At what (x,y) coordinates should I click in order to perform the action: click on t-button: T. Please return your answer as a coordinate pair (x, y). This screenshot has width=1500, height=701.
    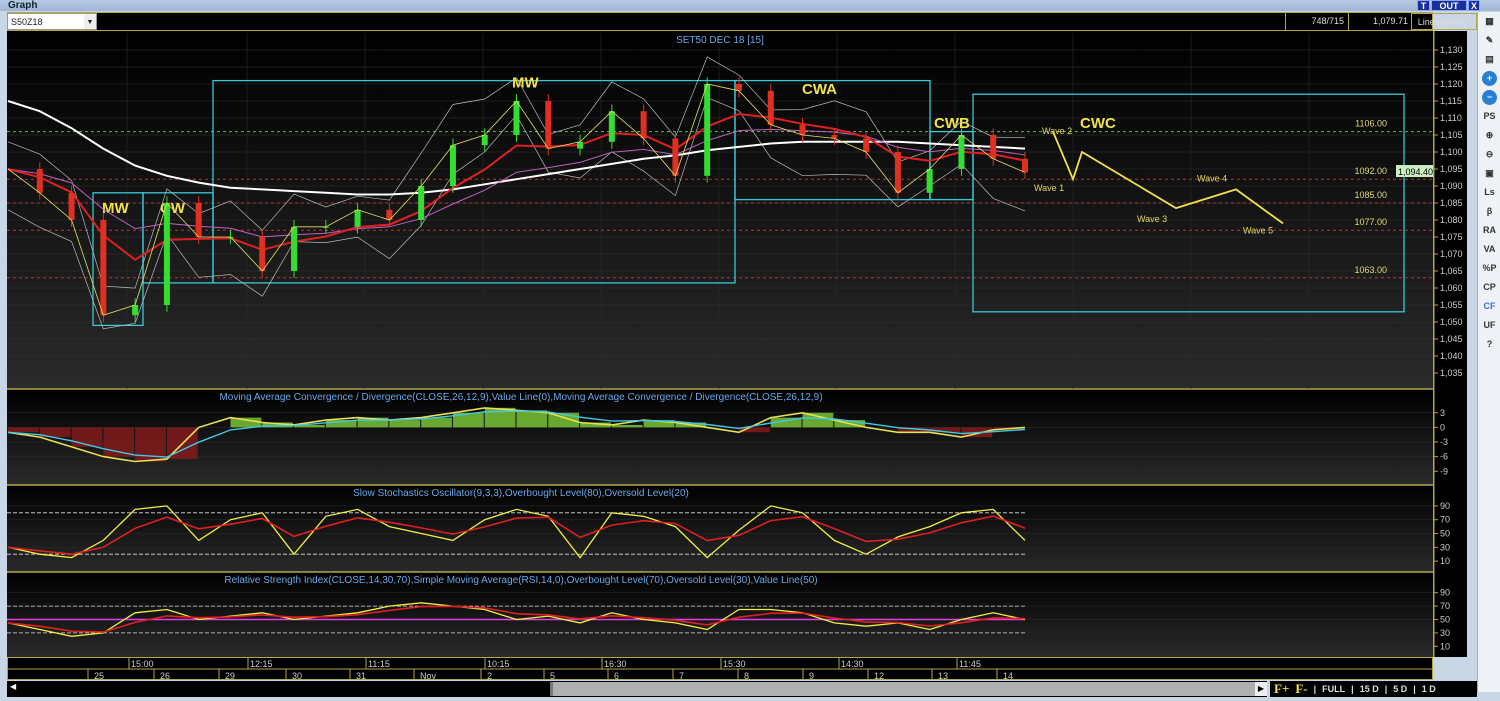
    Looking at the image, I should click on (1423, 5).